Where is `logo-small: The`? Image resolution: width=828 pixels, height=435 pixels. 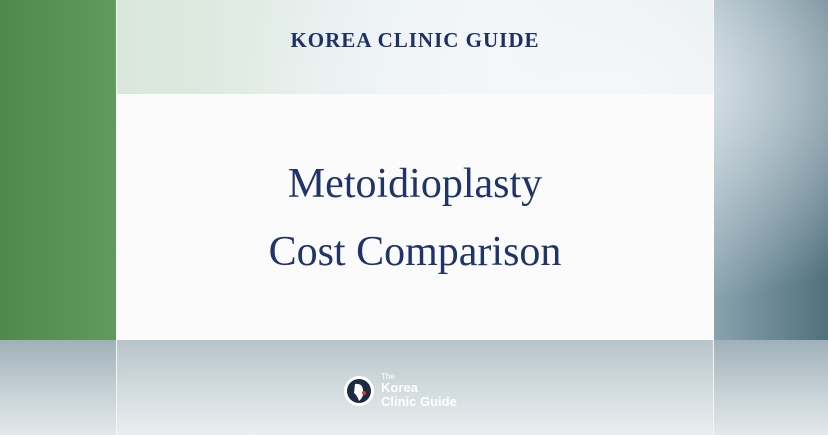 logo-small: The is located at coordinates (388, 376).